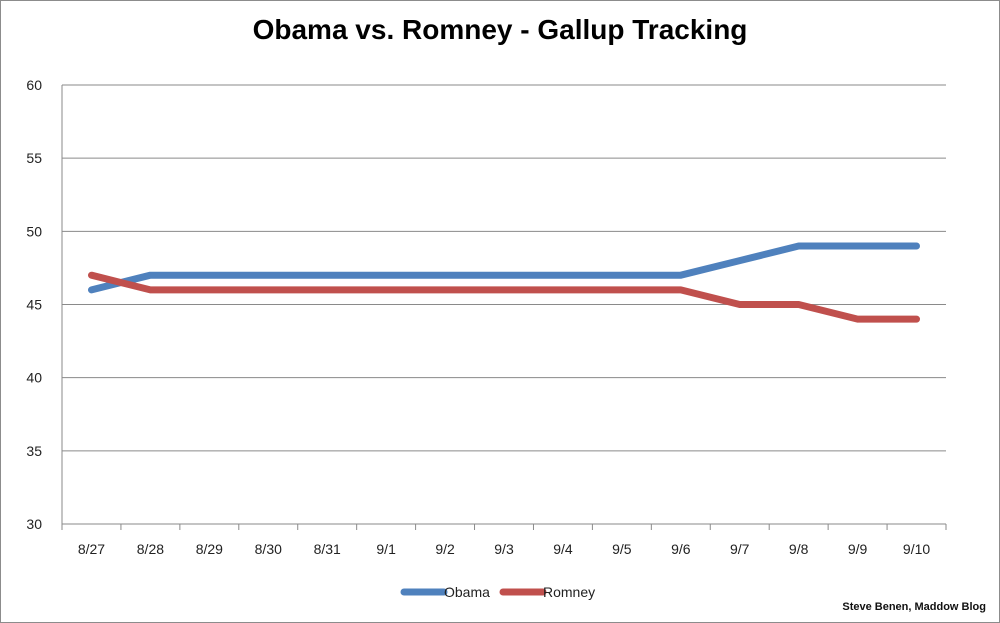 This screenshot has width=1000, height=623. What do you see at coordinates (34, 524) in the screenshot?
I see `y-tick-label: 30` at bounding box center [34, 524].